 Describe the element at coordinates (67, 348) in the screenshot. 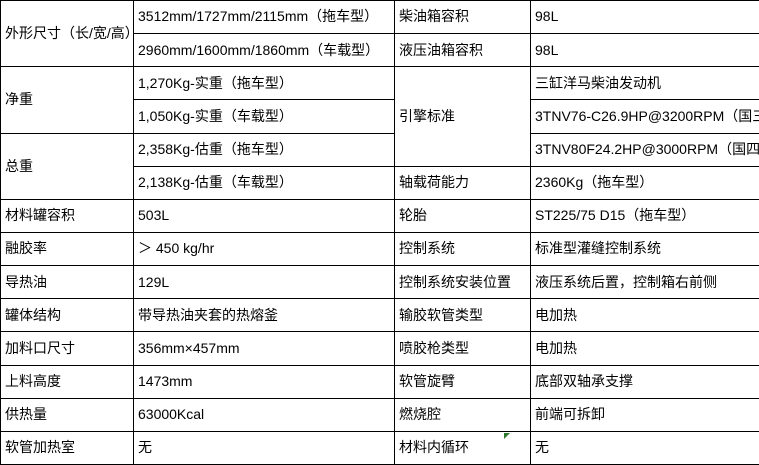

I see `row-label-feed-opening-size: 加料口尺寸` at that location.